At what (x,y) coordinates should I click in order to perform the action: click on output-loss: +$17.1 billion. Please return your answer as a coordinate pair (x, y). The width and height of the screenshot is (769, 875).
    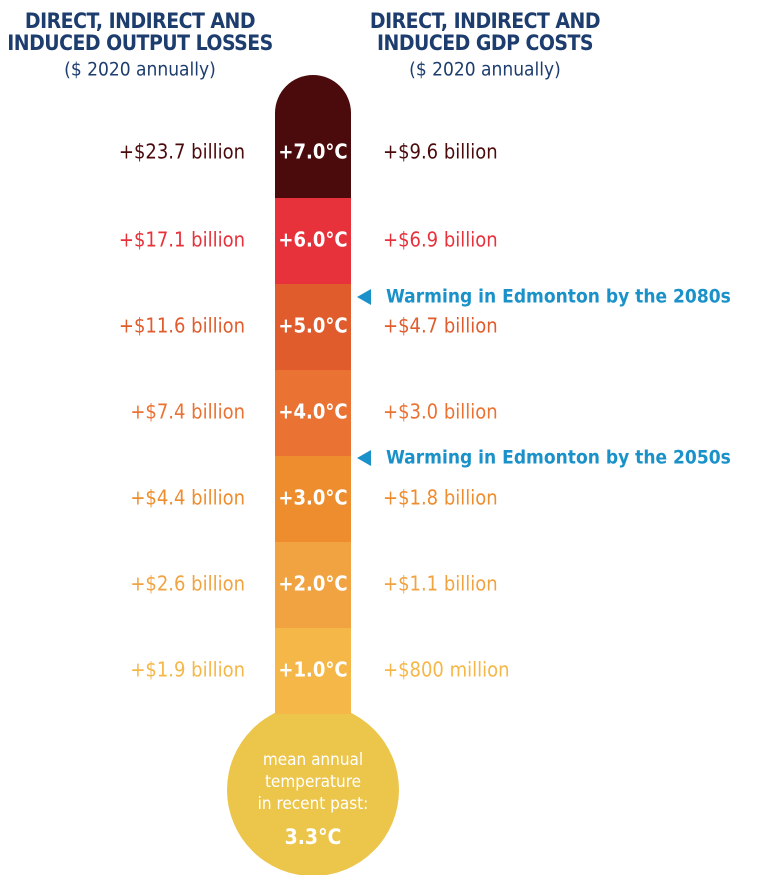
    Looking at the image, I should click on (182, 240).